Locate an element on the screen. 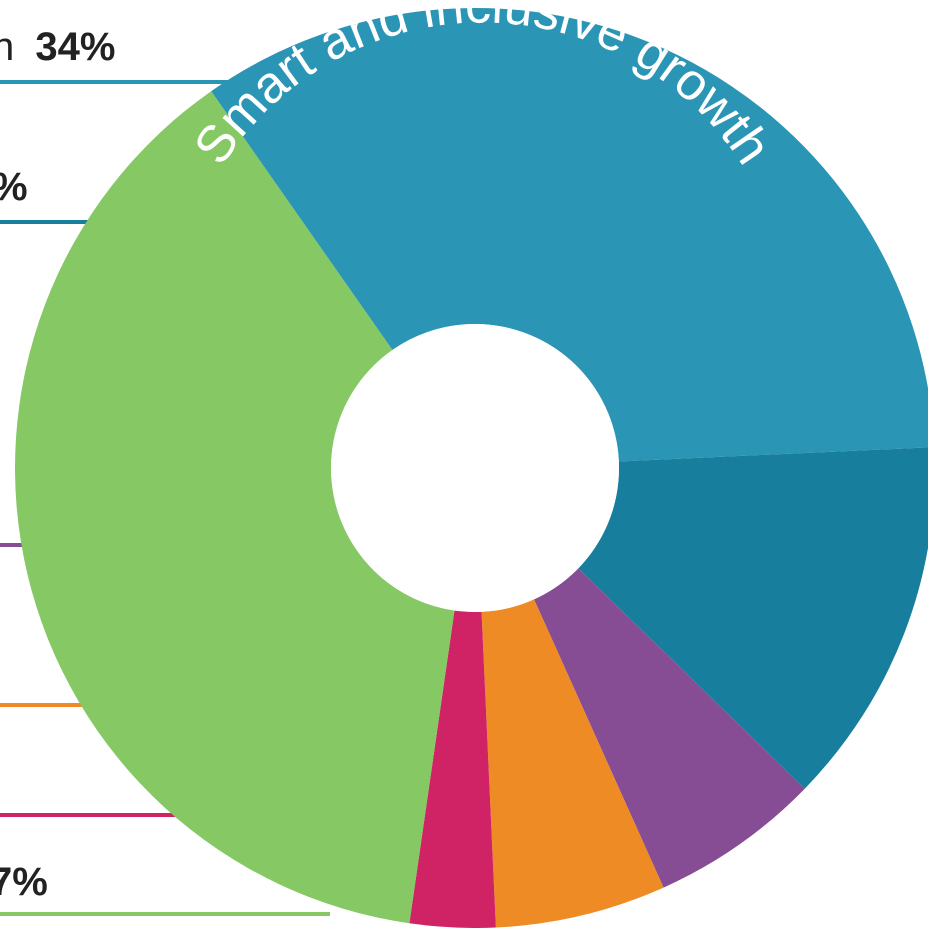  slice-label-1-value: % is located at coordinates (14, 187).